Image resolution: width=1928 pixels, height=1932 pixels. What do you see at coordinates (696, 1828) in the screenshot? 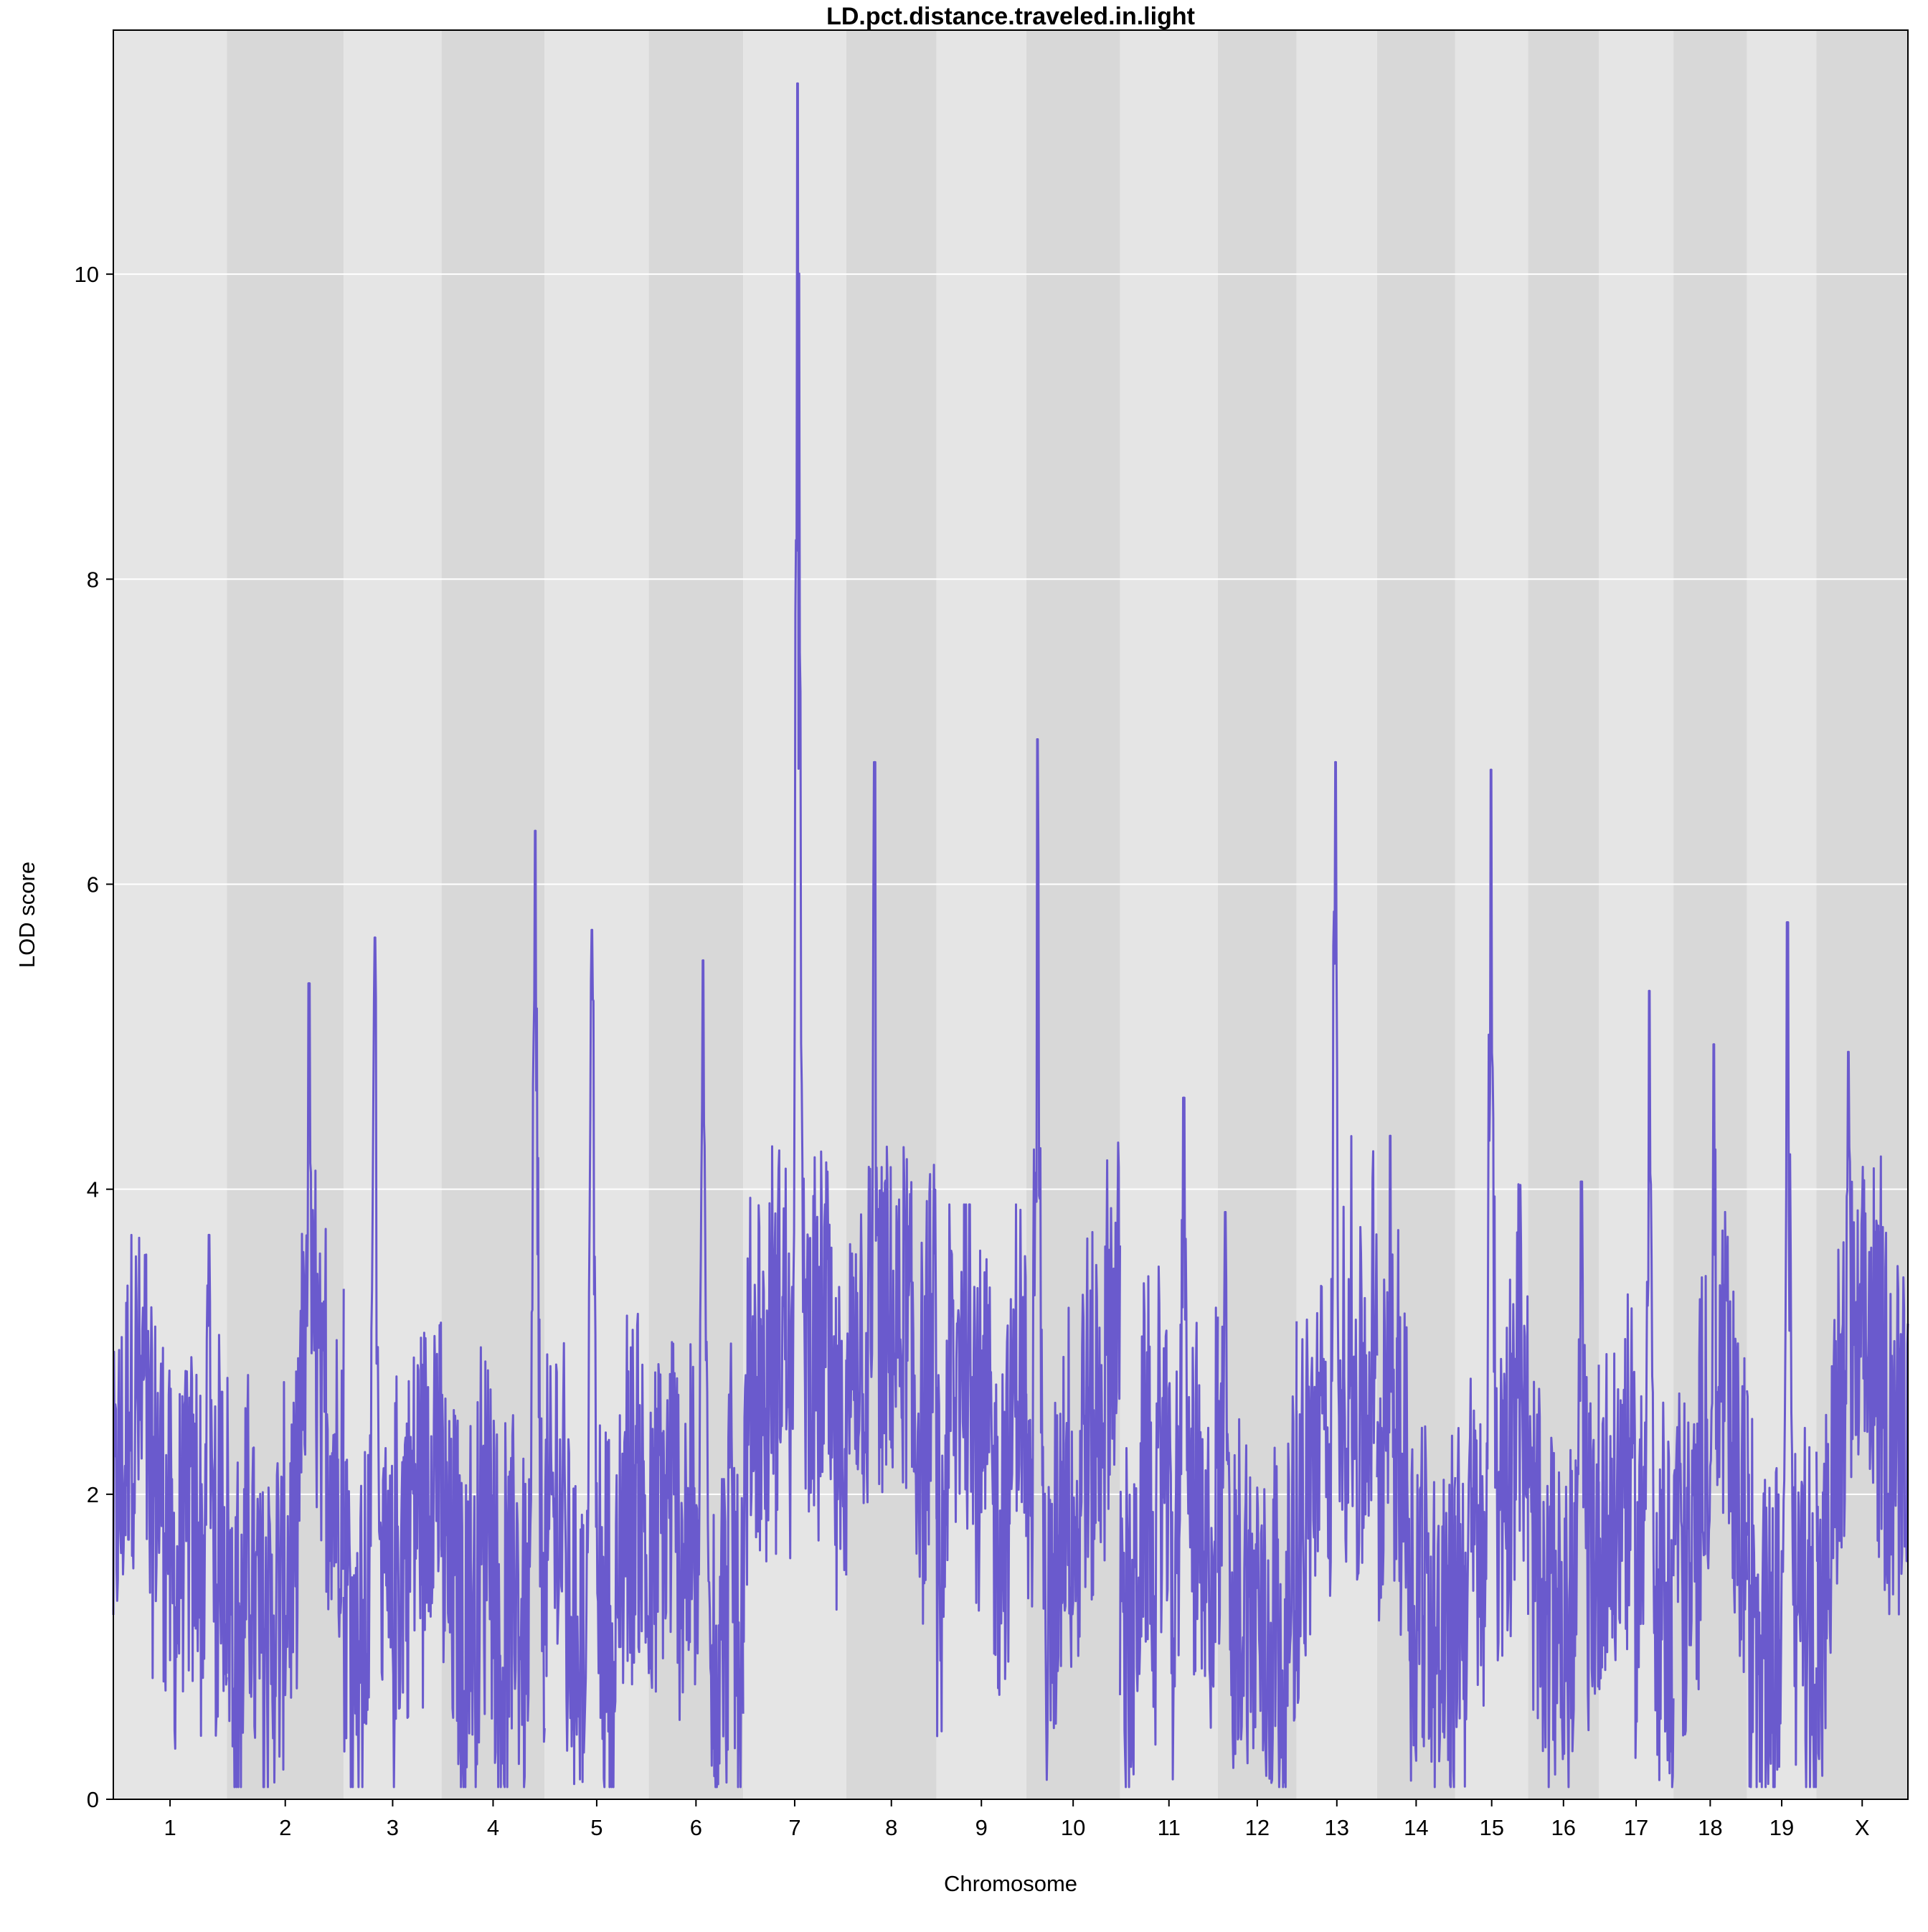
I see `x-tick-label-chr-6: 6` at bounding box center [696, 1828].